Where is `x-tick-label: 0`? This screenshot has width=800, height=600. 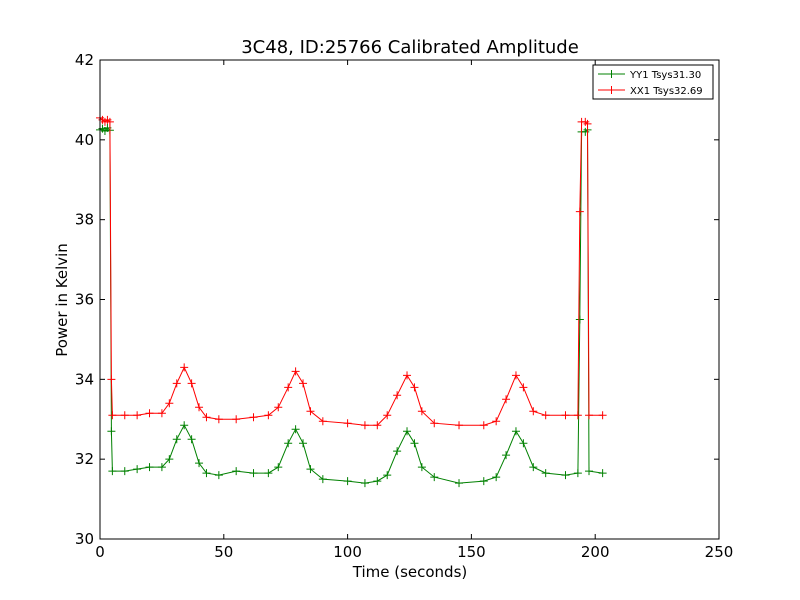
x-tick-label: 0 is located at coordinates (100, 552).